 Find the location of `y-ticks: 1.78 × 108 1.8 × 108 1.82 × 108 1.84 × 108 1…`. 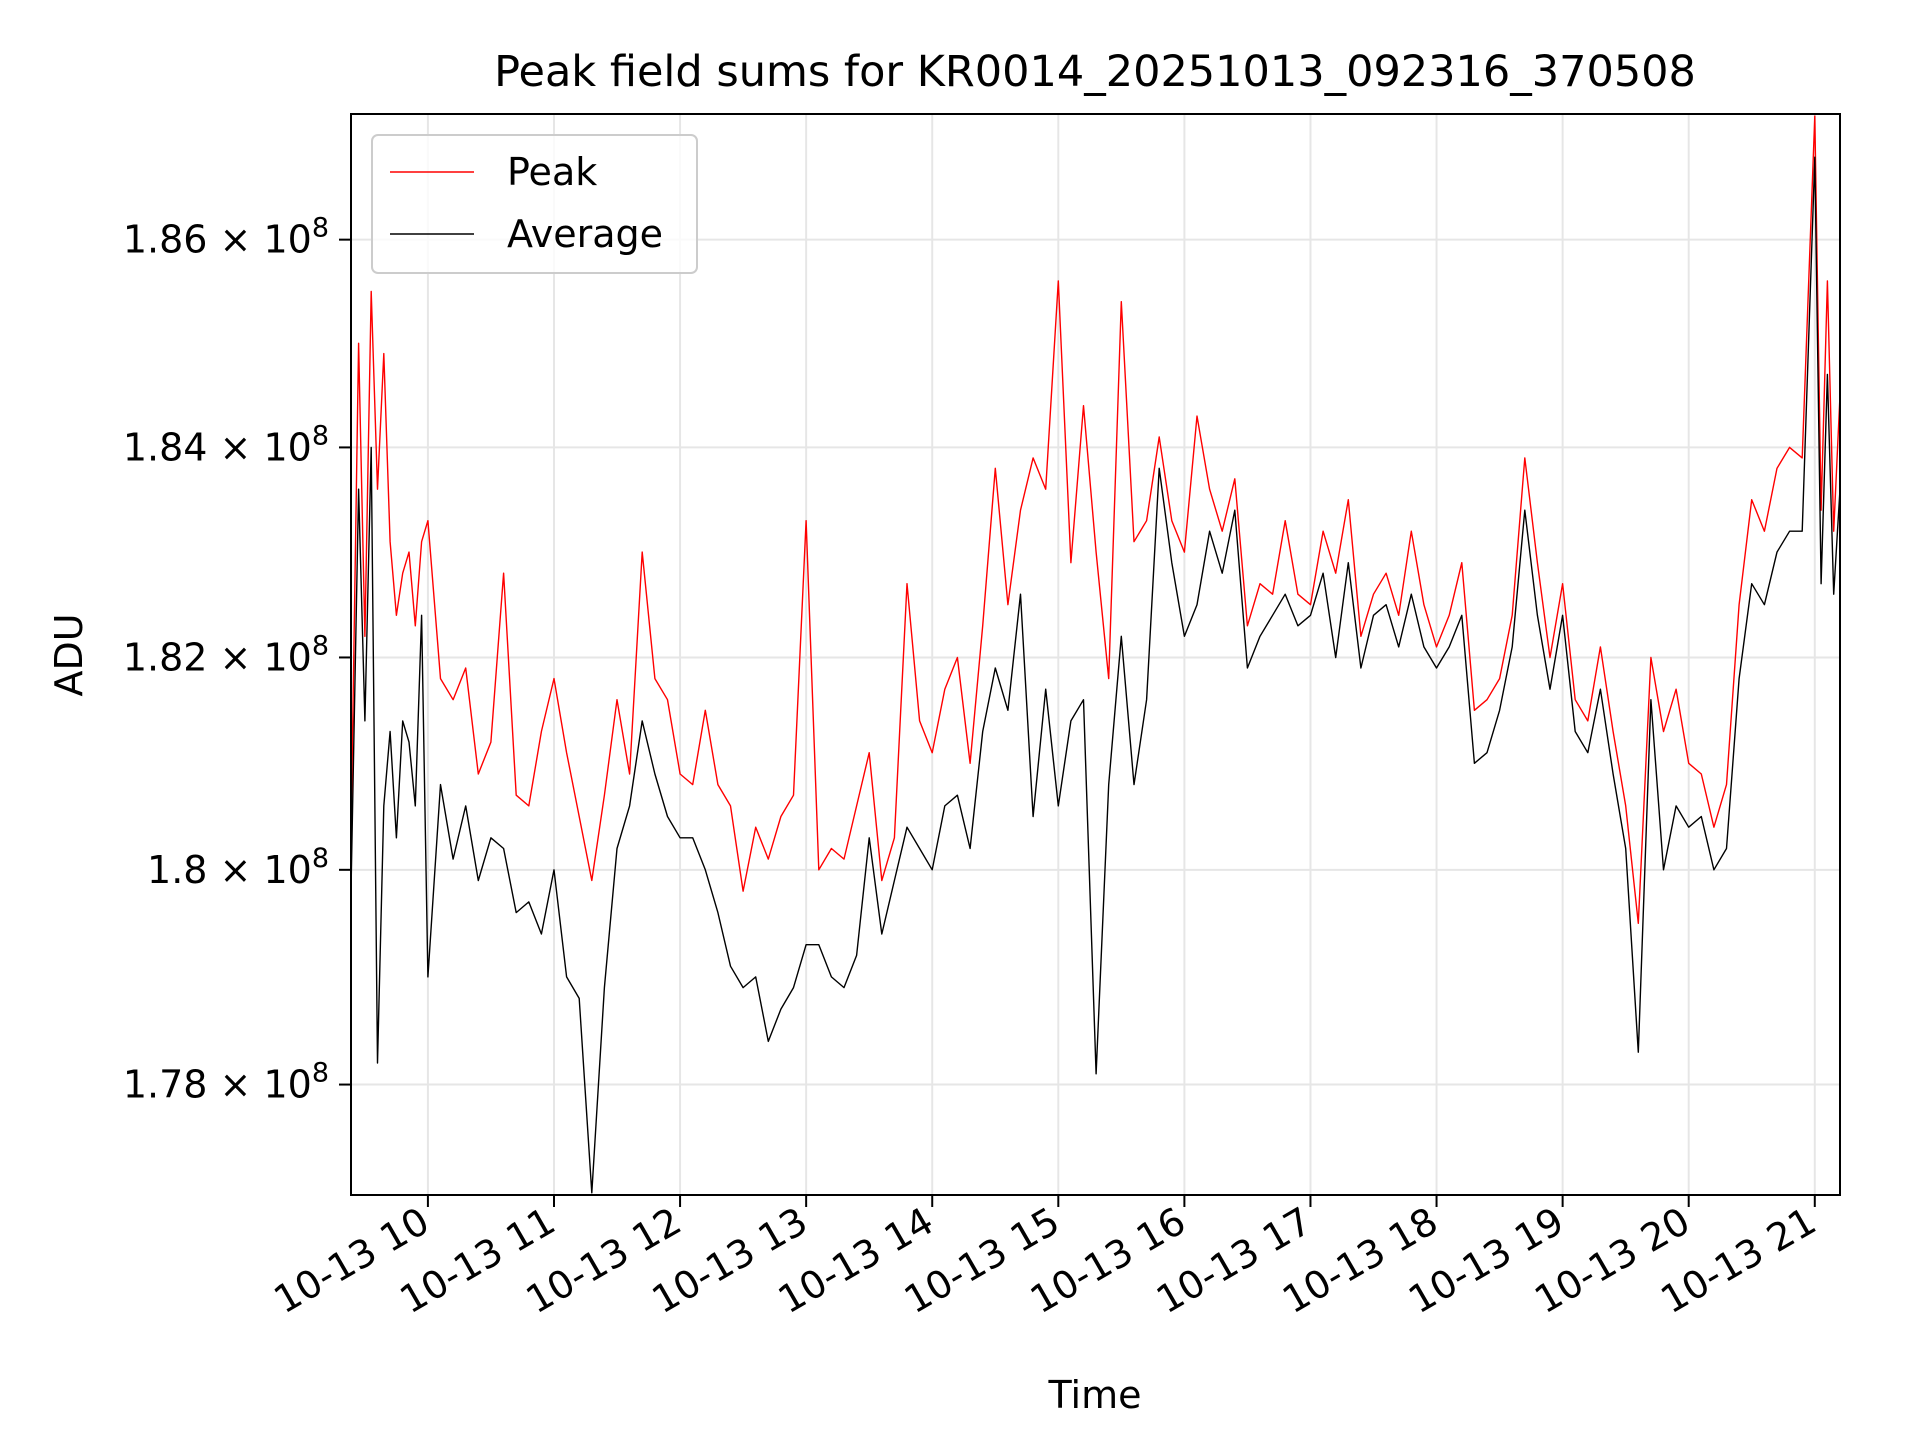

y-ticks: 1.78 × 108 1.8 × 108 1.82 × 108 1.84 × 108 1… is located at coordinates (237, 660).